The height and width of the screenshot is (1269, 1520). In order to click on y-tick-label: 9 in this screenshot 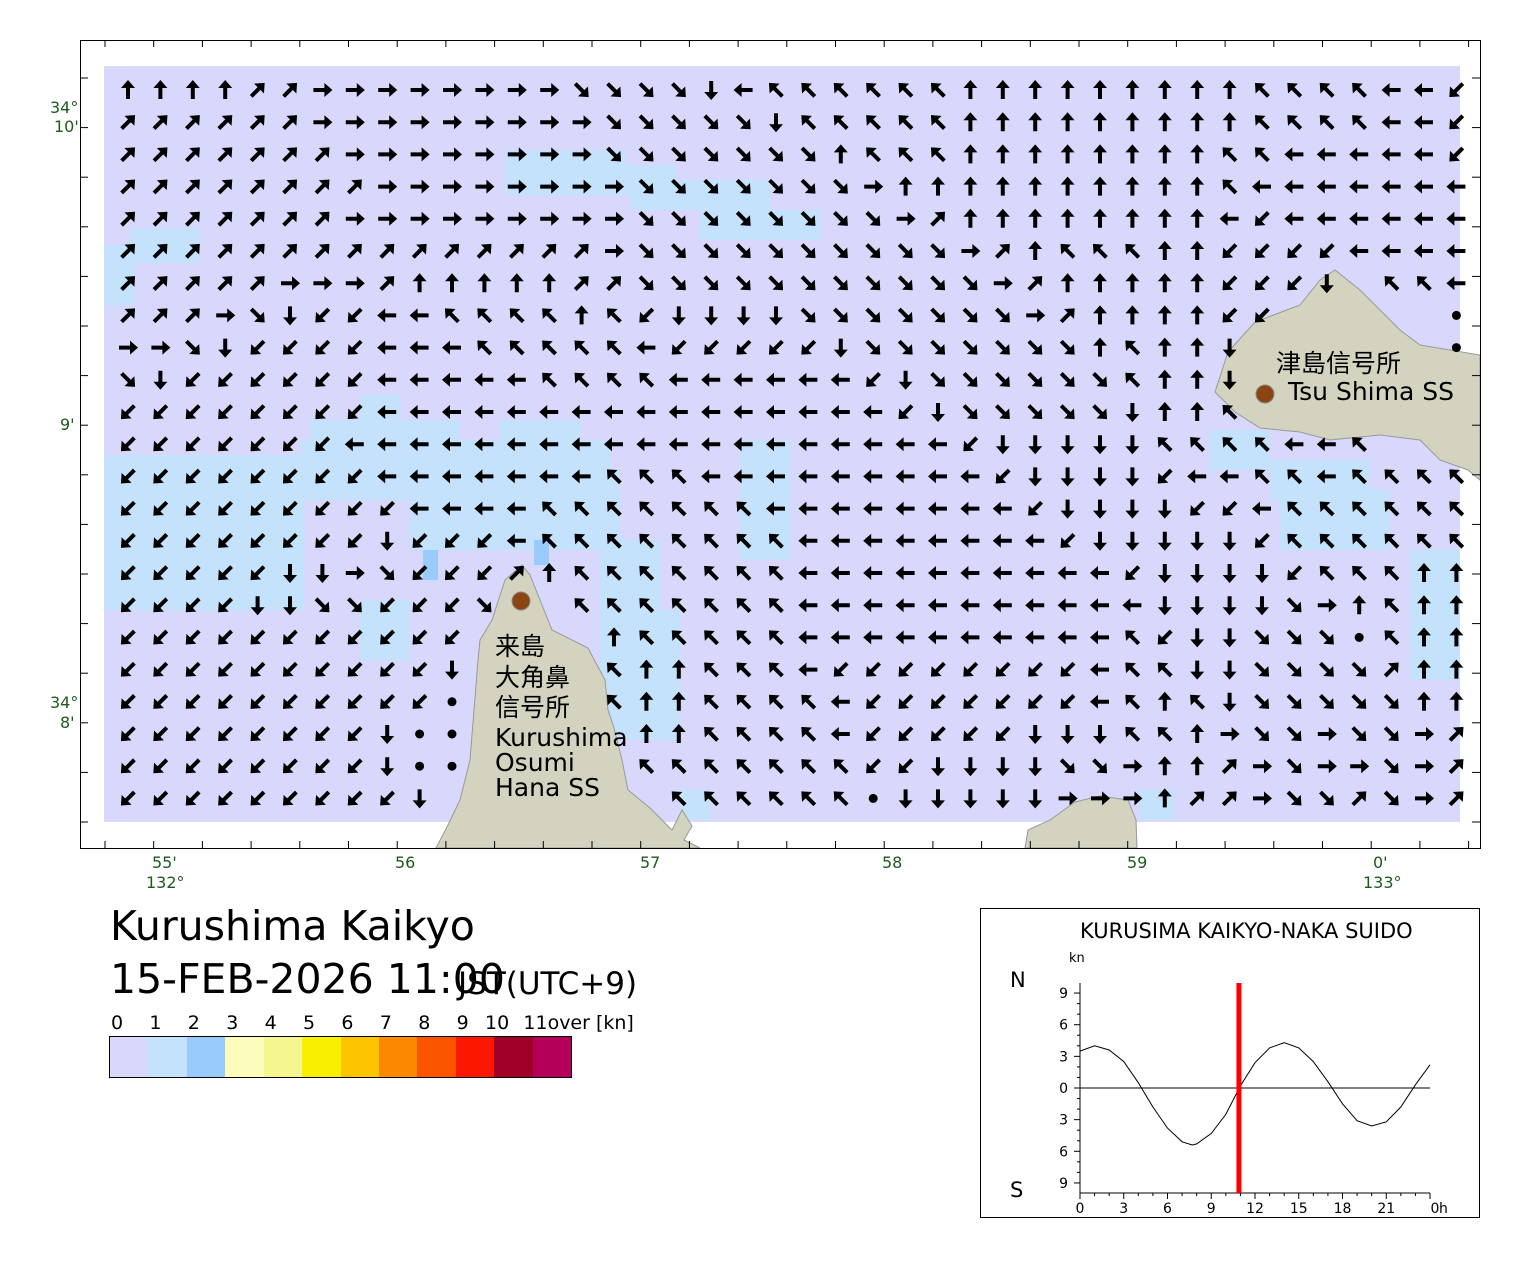, I will do `click(1063, 1184)`.